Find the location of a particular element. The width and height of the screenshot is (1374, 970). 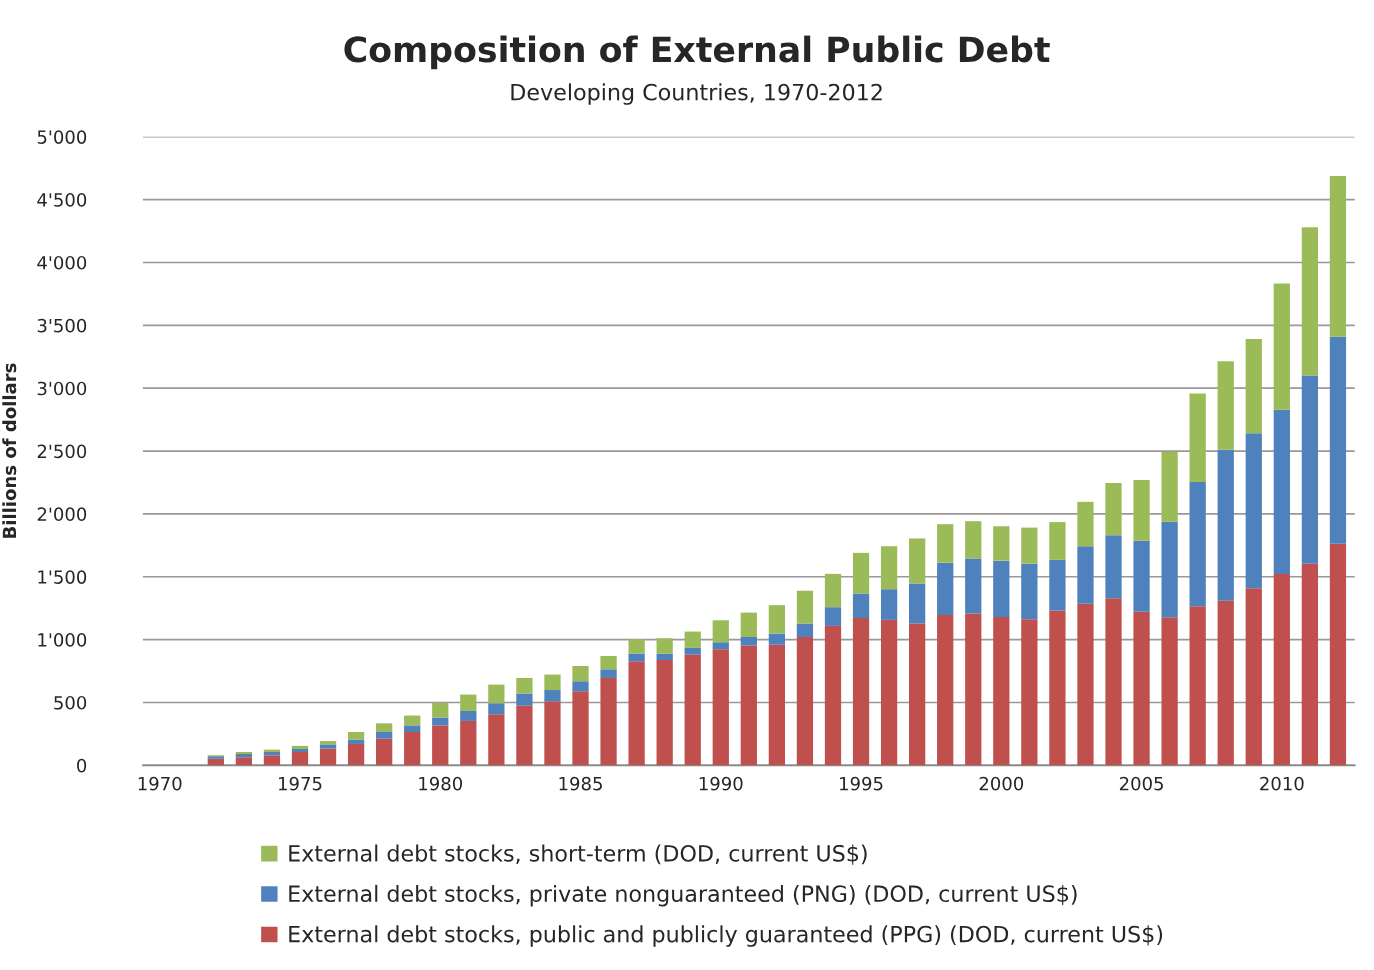

y-tick-label: 1'500 is located at coordinates (62, 577).